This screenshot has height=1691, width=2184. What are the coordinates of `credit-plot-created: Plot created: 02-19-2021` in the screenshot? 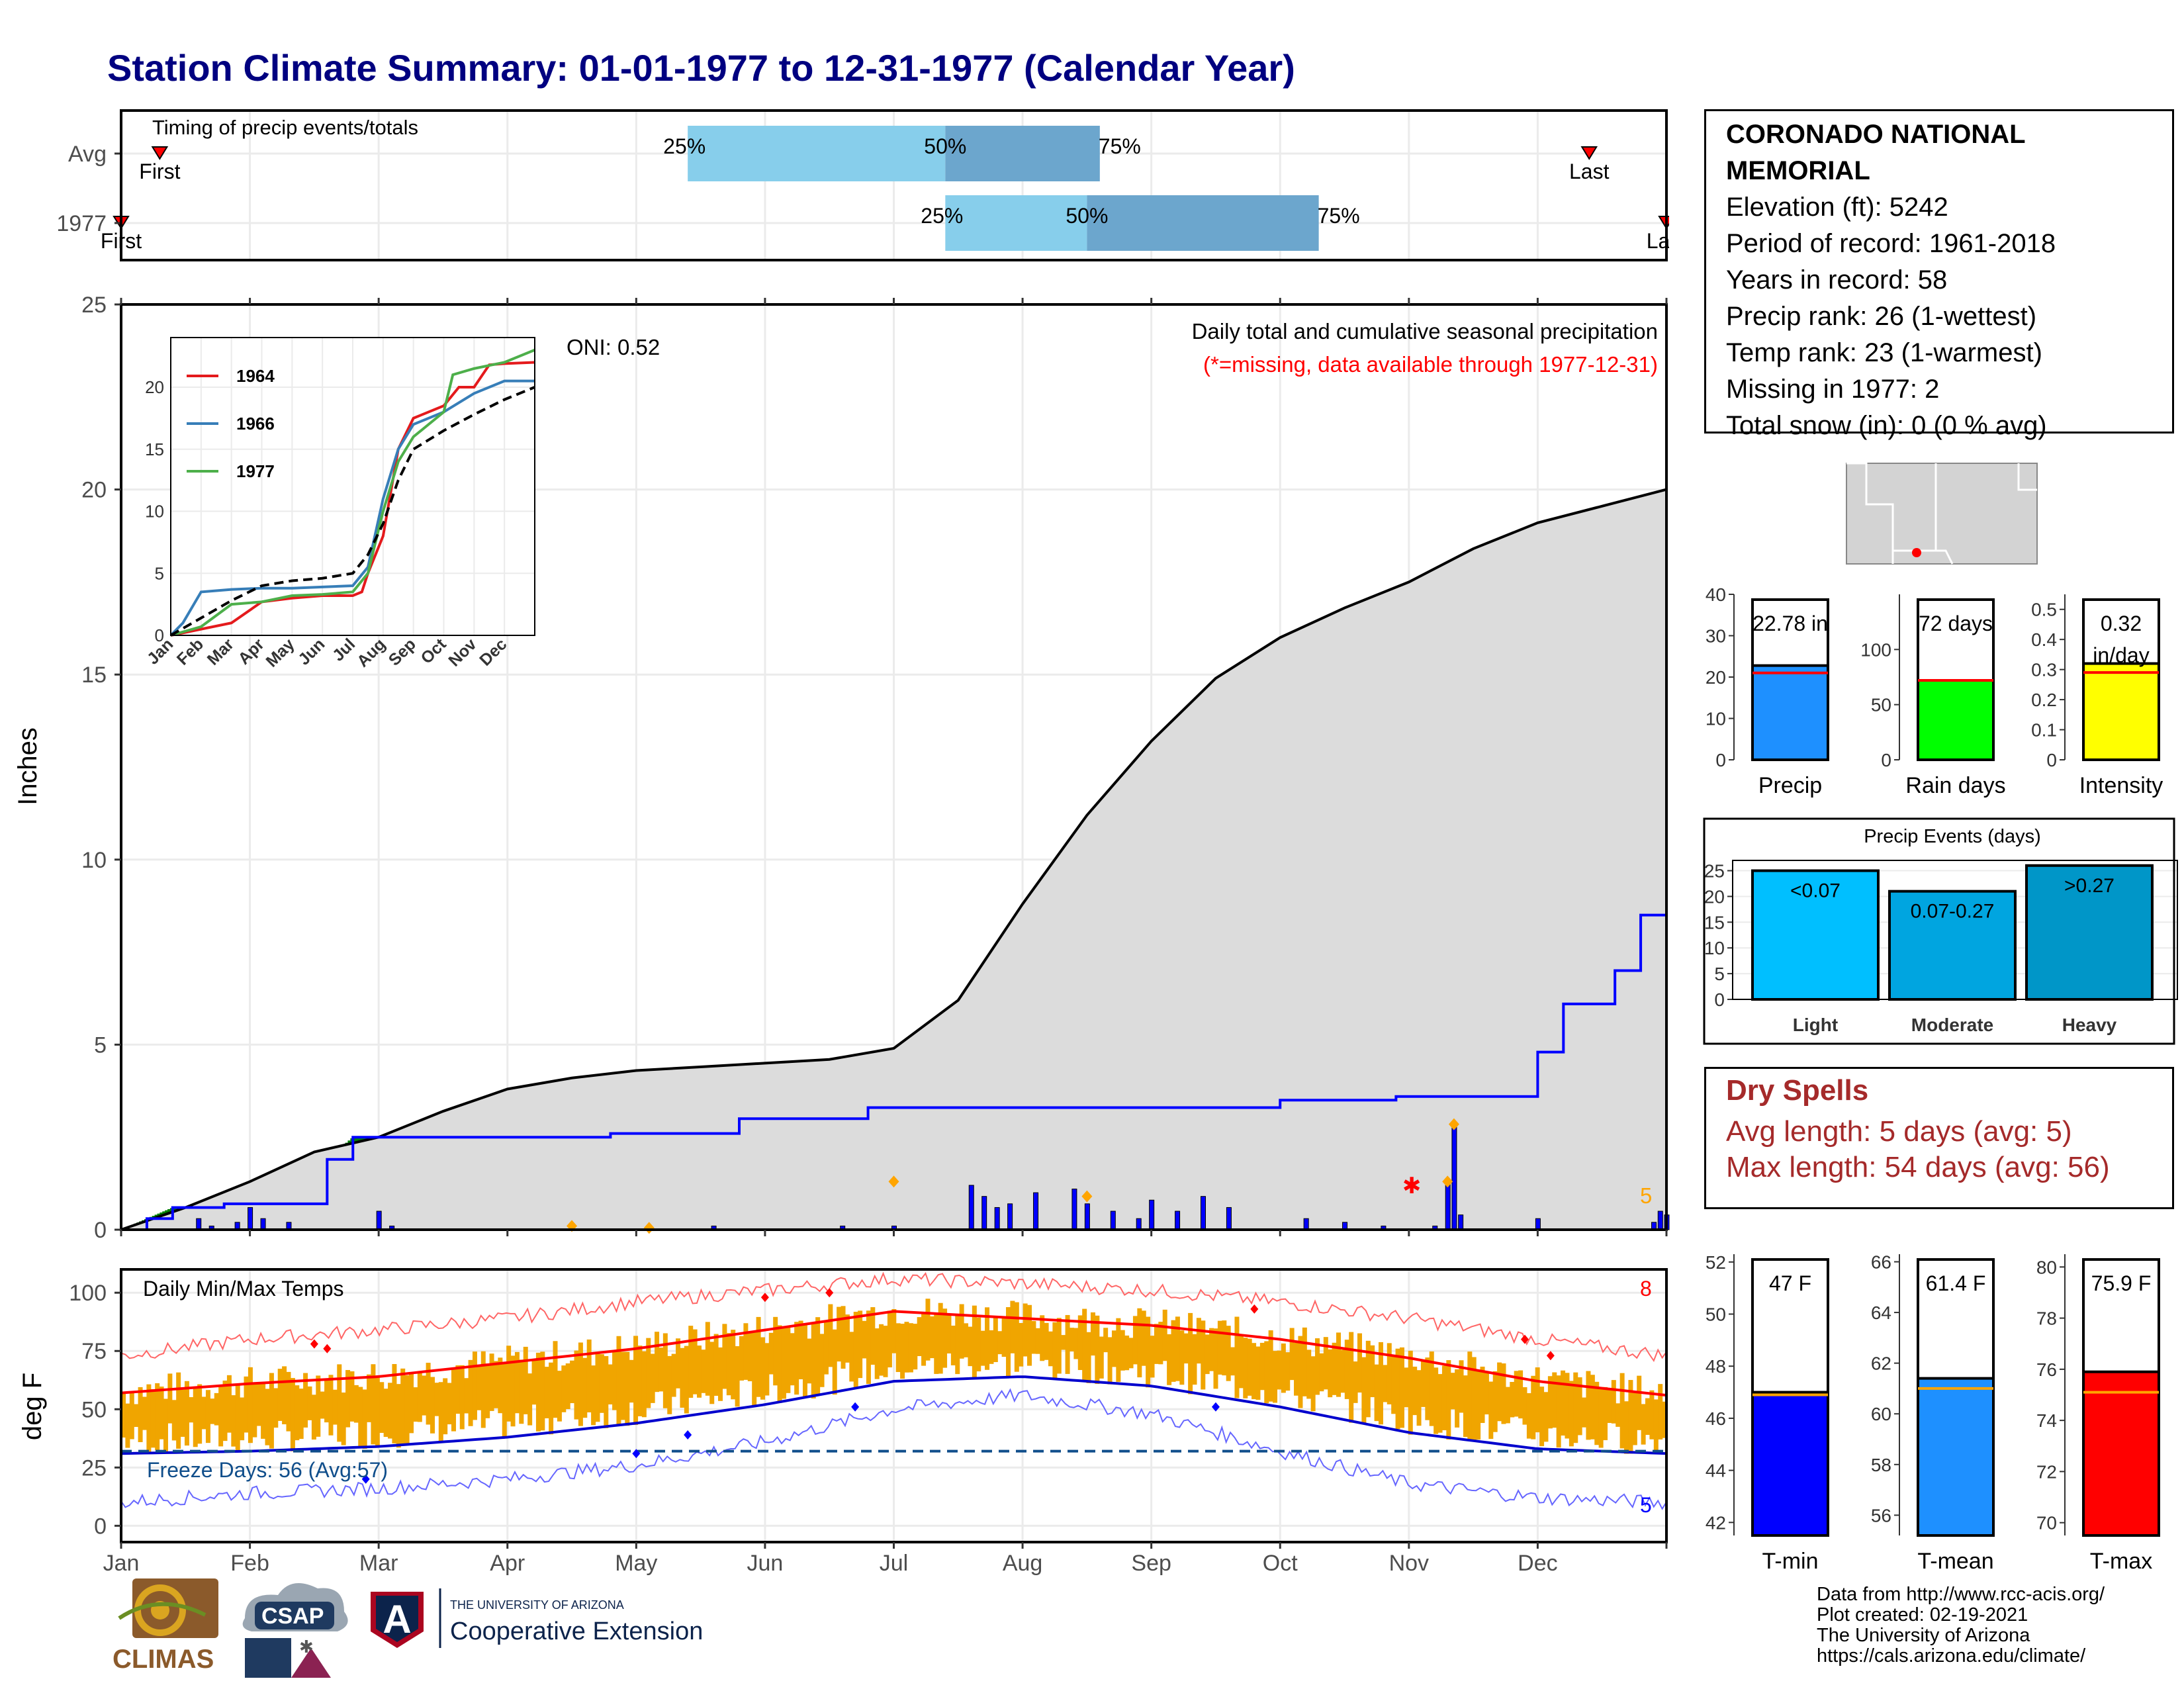 It's located at (1961, 1615).